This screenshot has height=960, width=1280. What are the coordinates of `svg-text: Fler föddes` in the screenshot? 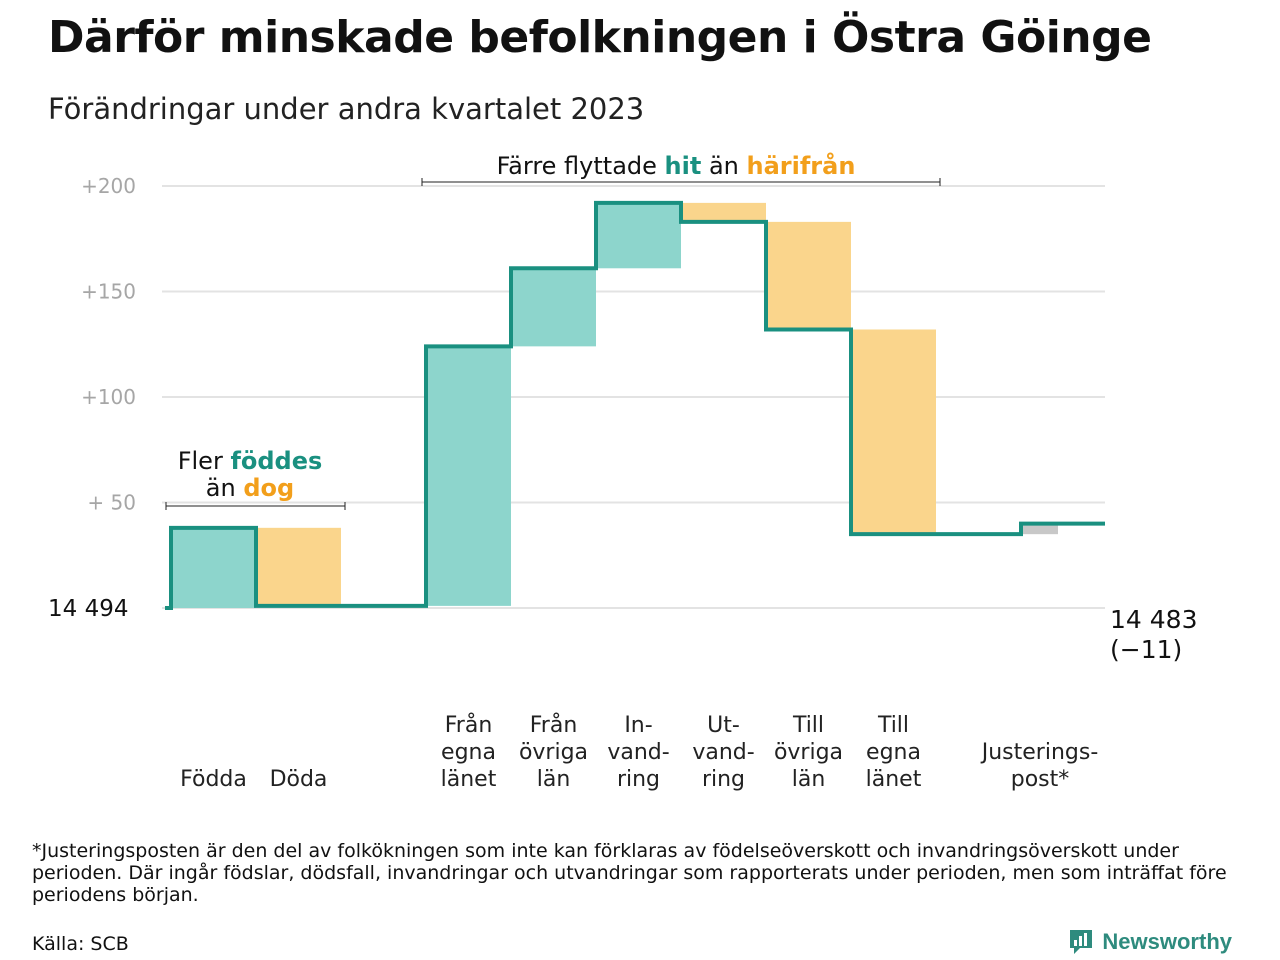 It's located at (250, 461).